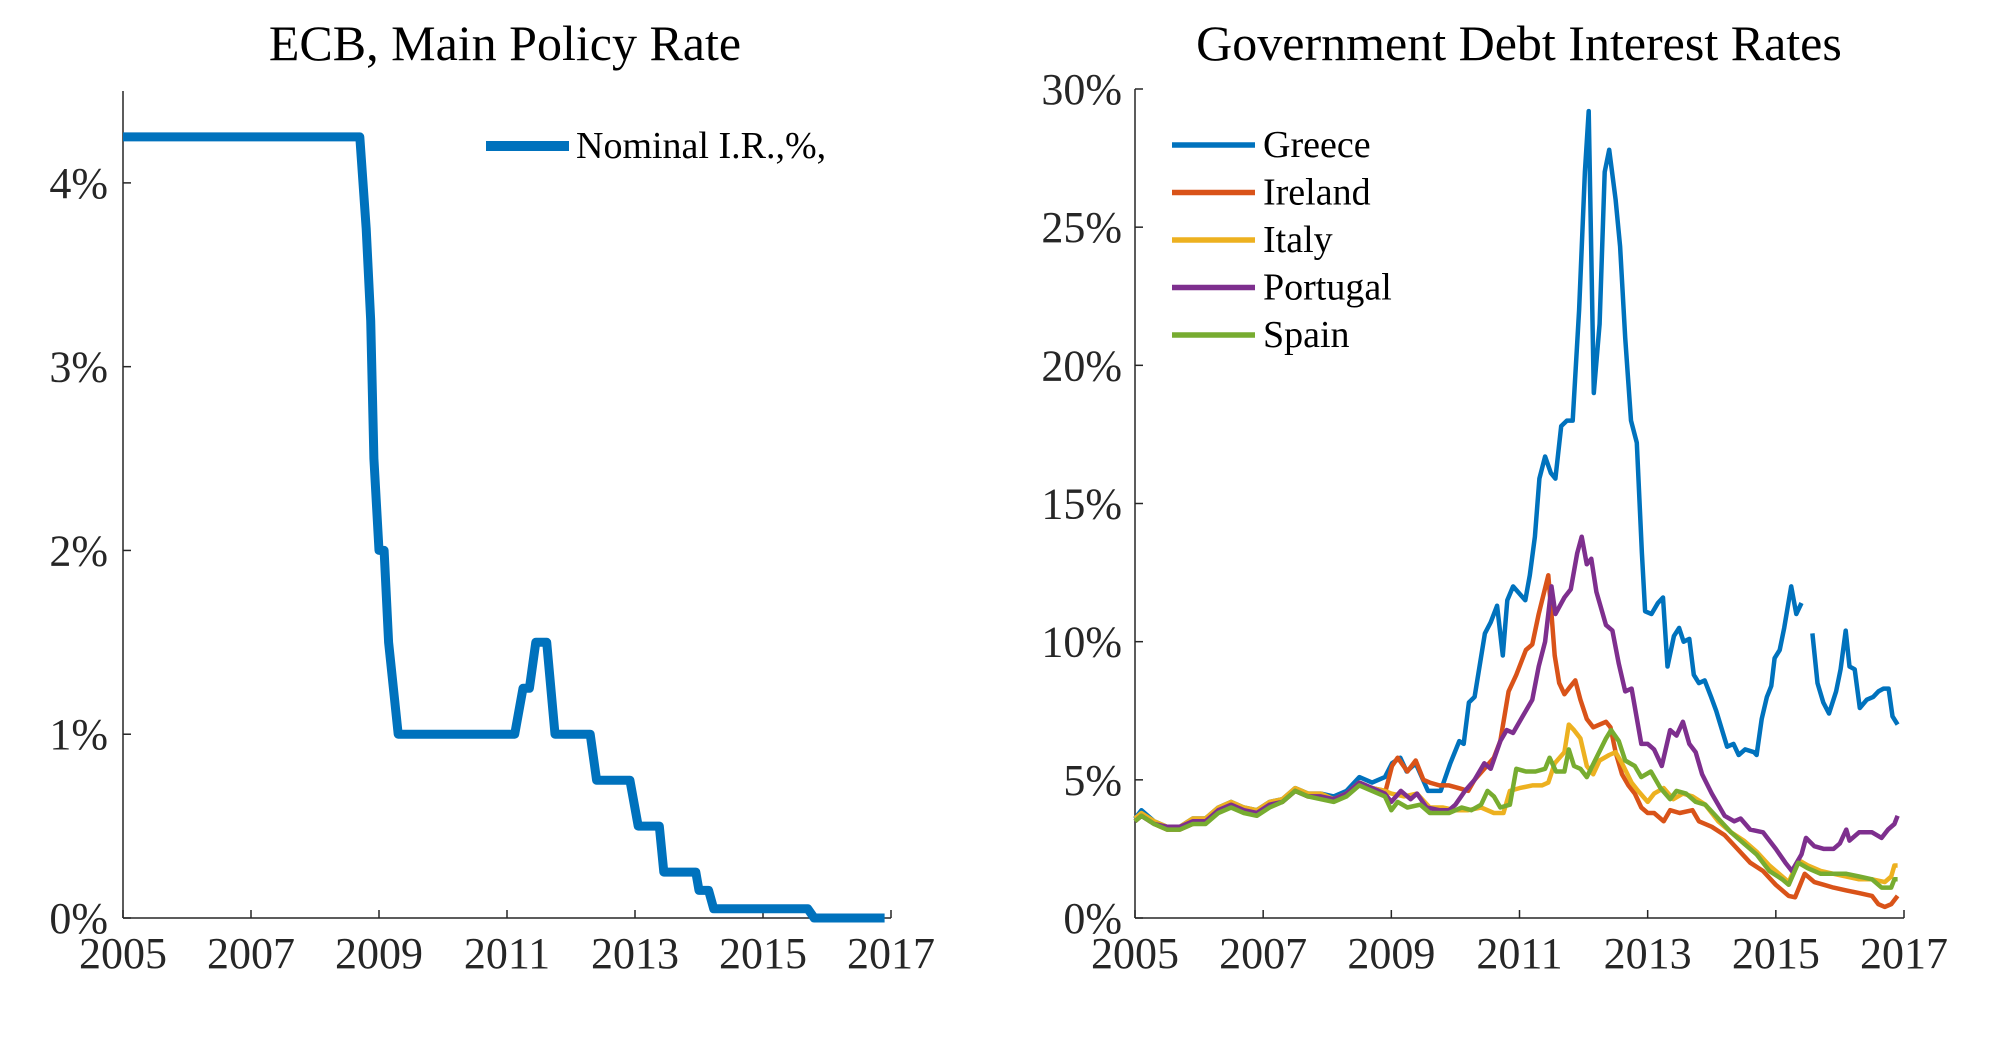 Image resolution: width=2008 pixels, height=1042 pixels. What do you see at coordinates (1081, 504) in the screenshot?
I see `y-tick-label: 15%` at bounding box center [1081, 504].